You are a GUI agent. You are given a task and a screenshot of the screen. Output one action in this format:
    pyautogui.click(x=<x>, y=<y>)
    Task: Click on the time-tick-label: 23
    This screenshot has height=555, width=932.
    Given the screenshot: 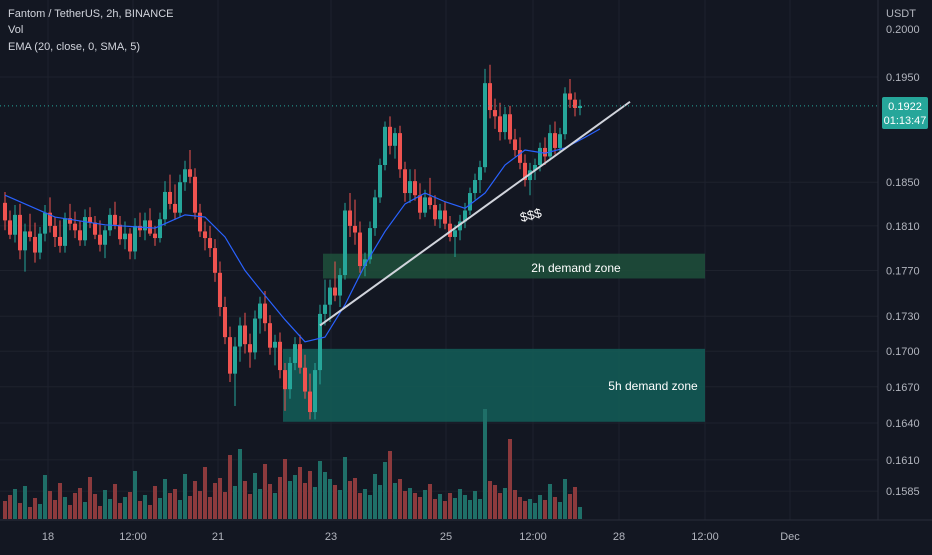 What is the action you would take?
    pyautogui.click(x=331, y=537)
    